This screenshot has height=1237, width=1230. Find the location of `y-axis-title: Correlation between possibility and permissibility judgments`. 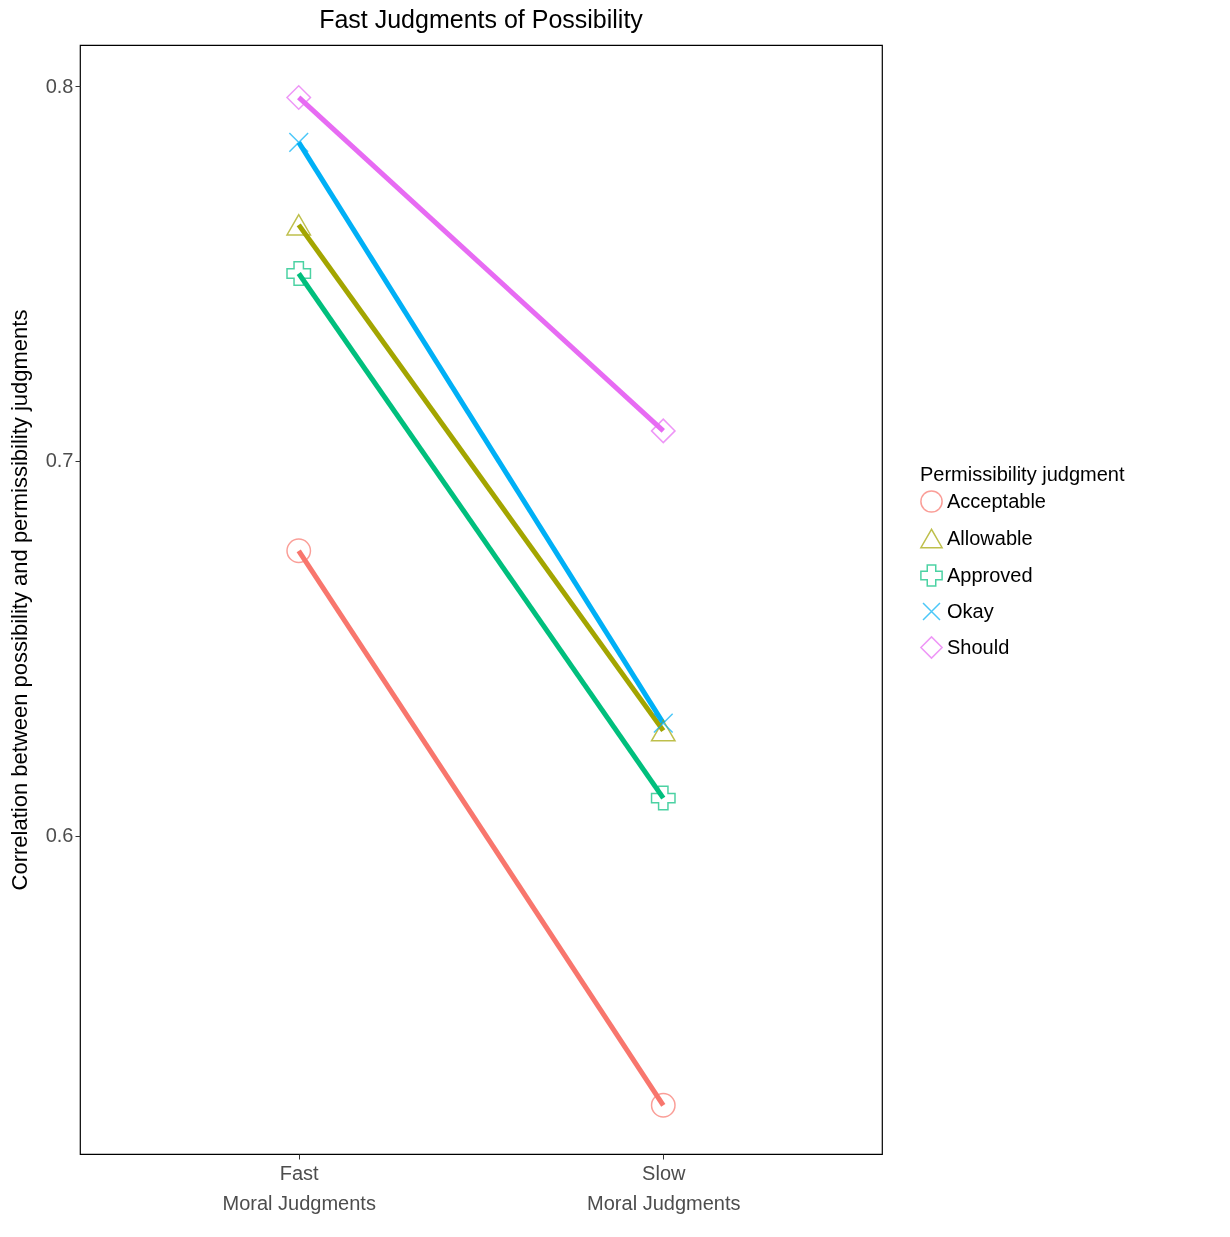

y-axis-title: Correlation between possibility and permissibility judgments is located at coordinates (19, 600).